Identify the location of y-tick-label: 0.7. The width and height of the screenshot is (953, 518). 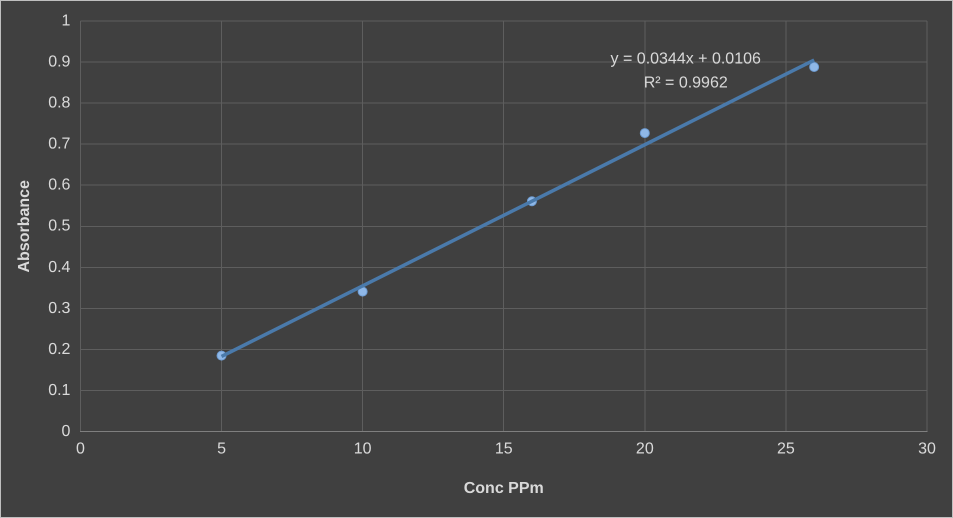
(59, 144).